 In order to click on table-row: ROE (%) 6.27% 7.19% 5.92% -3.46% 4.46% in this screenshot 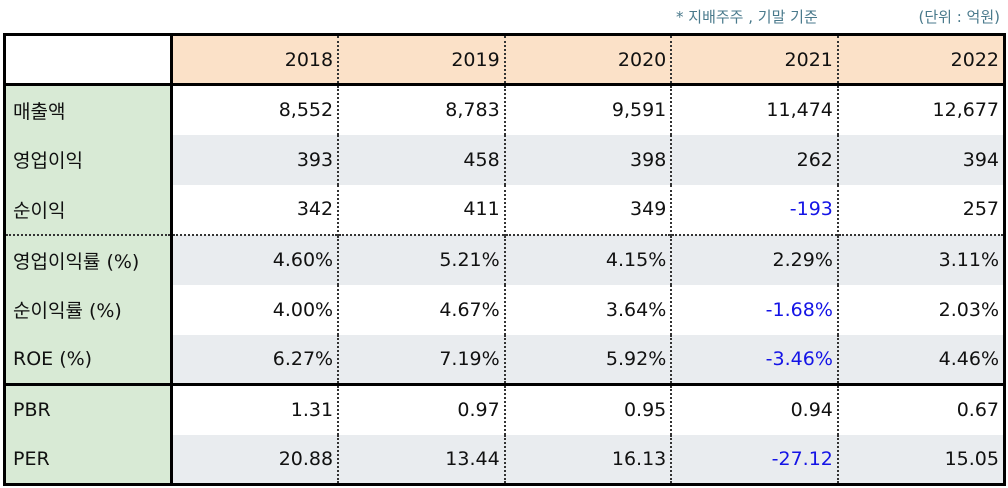, I will do `click(504, 359)`.